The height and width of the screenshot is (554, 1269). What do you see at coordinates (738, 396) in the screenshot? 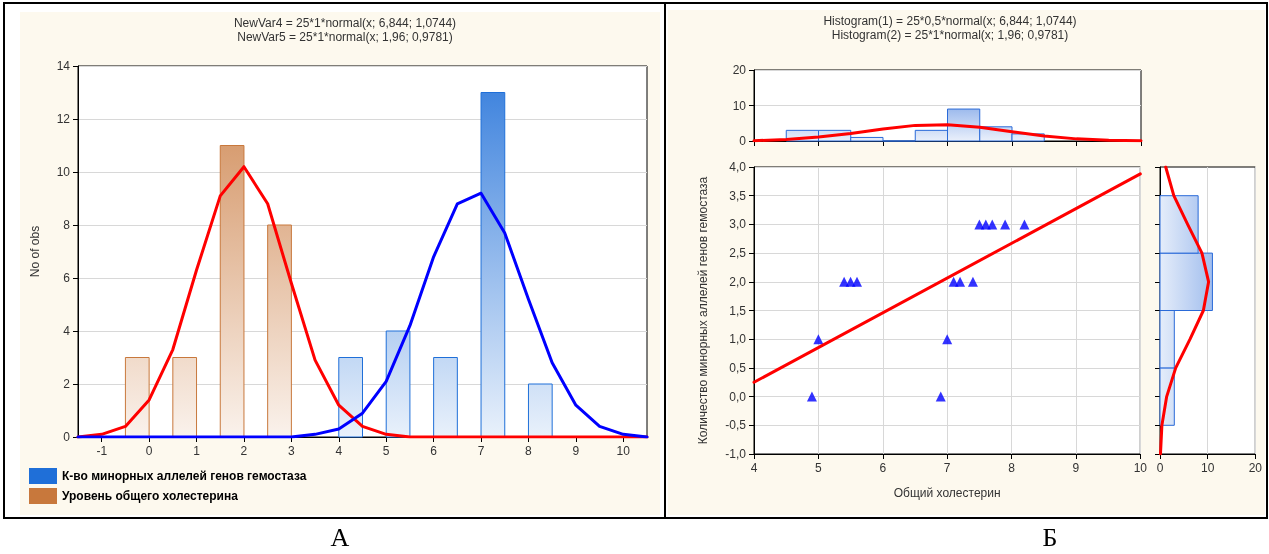
I see `y-tick-label: 0,0` at bounding box center [738, 396].